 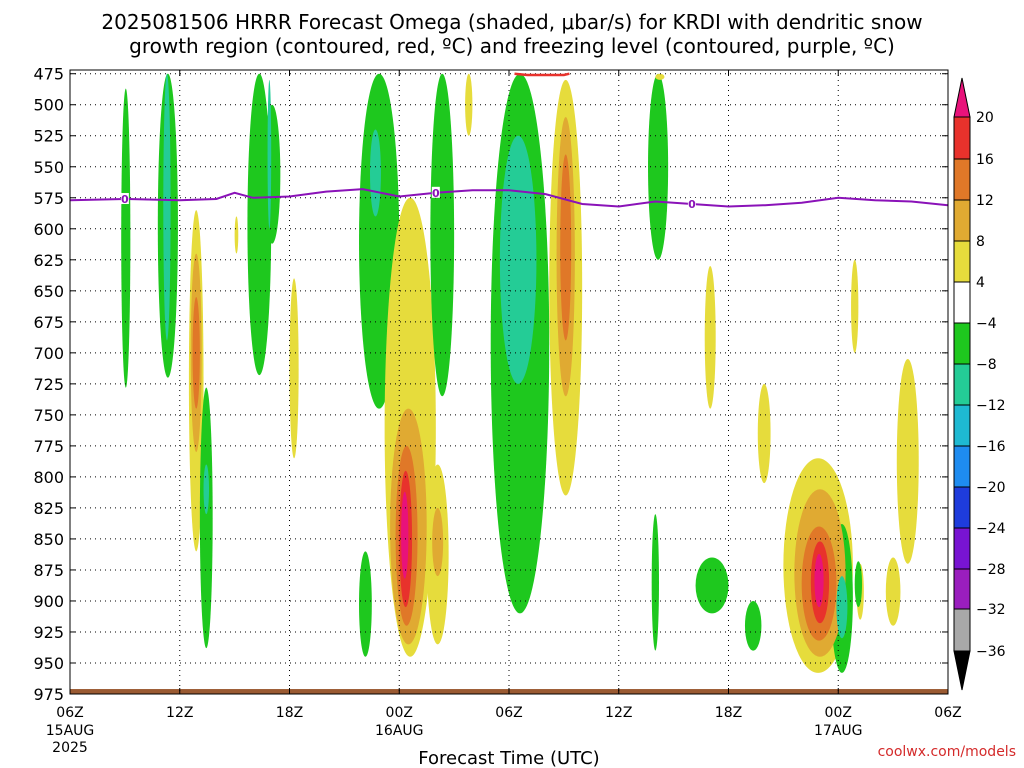 I want to click on colorbar-bottom-arrow, so click(x=962, y=670).